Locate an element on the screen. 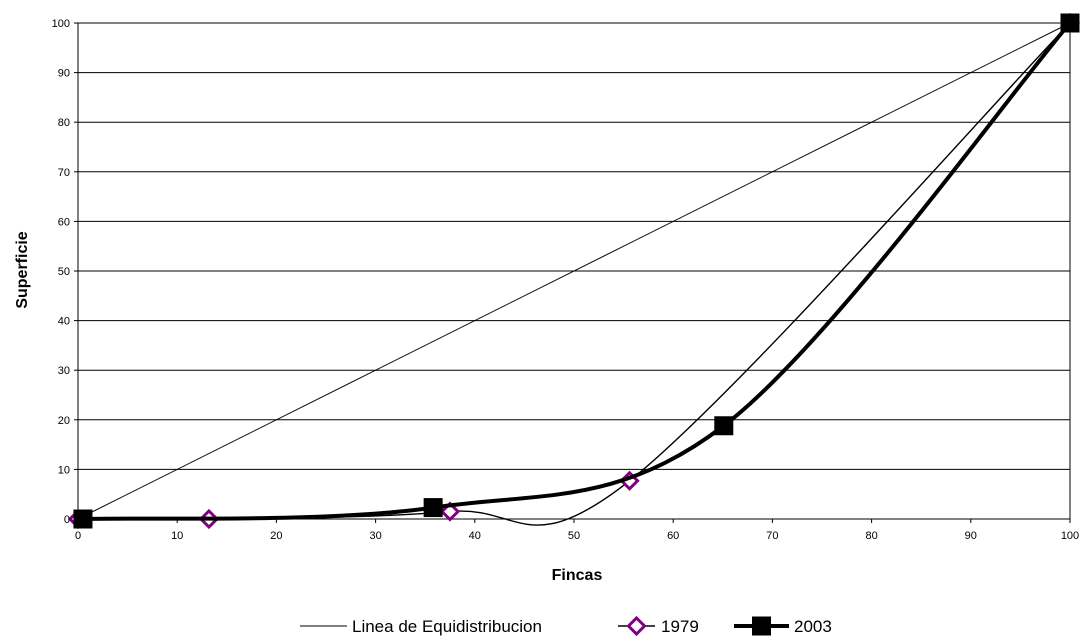 This screenshot has height=636, width=1081. x-tick-label: 90 is located at coordinates (971, 536).